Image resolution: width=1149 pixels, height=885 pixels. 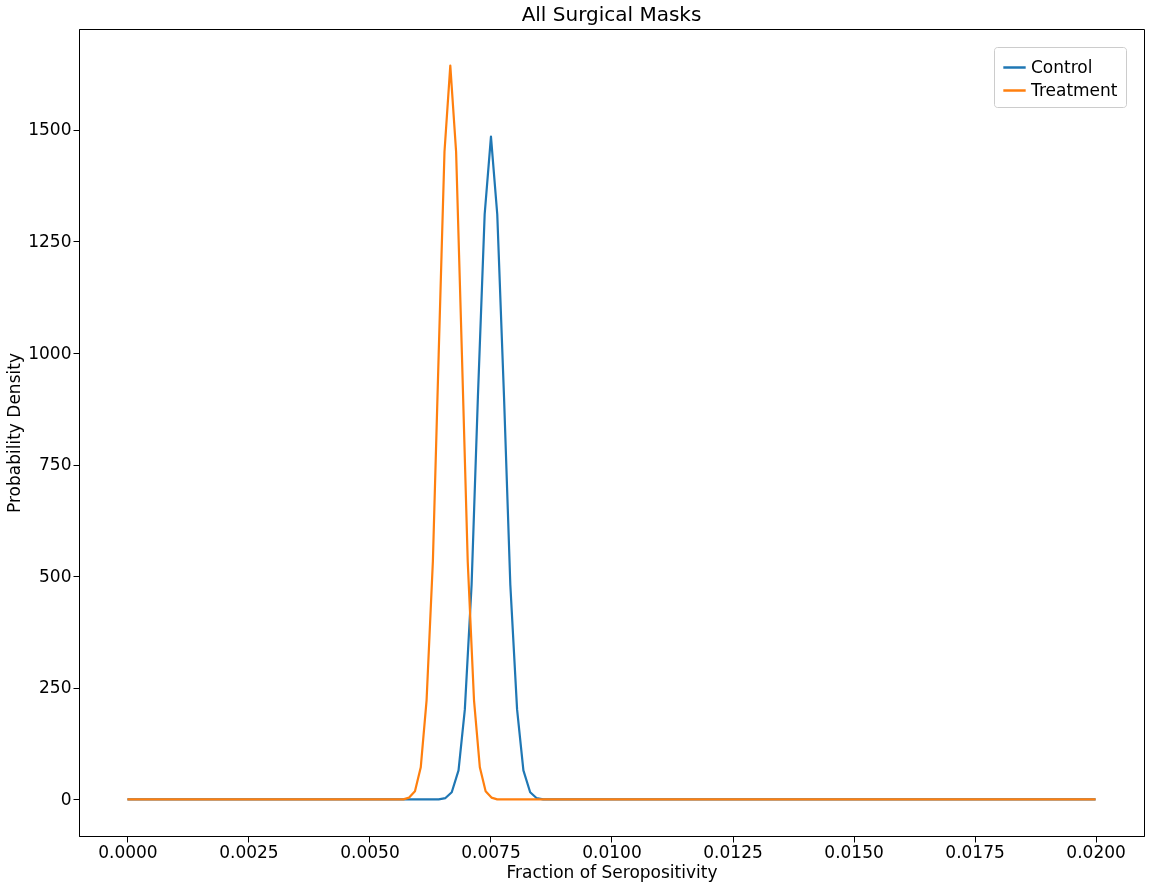 I want to click on y-tick-label: 1000, so click(x=50, y=352).